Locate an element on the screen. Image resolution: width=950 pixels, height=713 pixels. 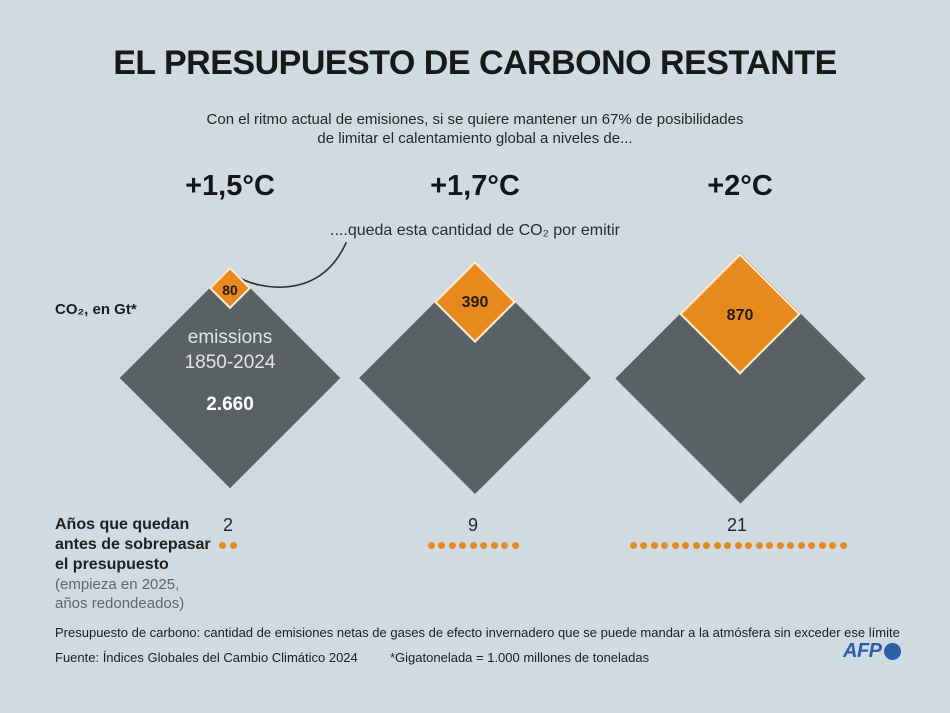
years-dots-1-5c is located at coordinates (228, 545).